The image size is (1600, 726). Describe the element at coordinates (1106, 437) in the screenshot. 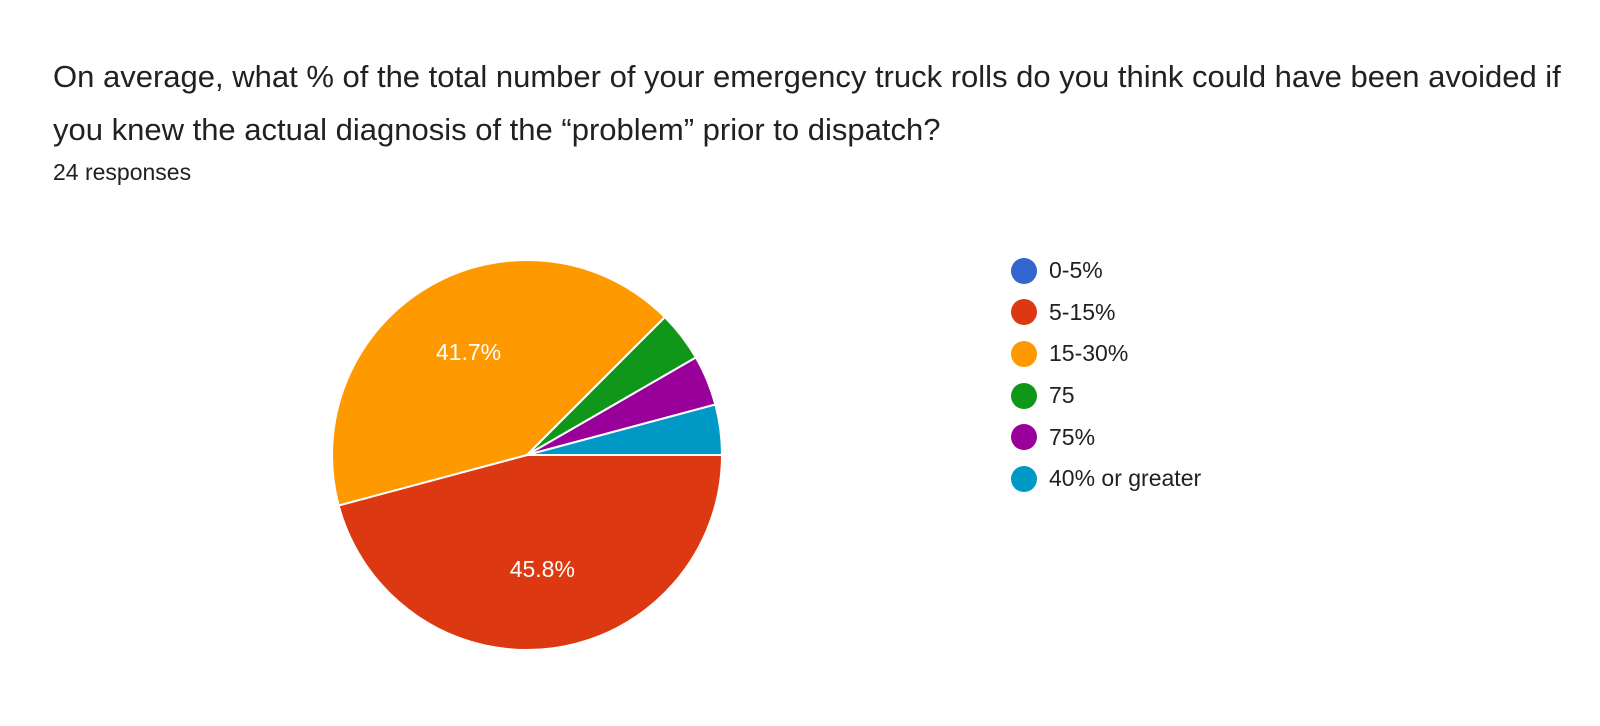

I see `legend-item: 75%` at that location.